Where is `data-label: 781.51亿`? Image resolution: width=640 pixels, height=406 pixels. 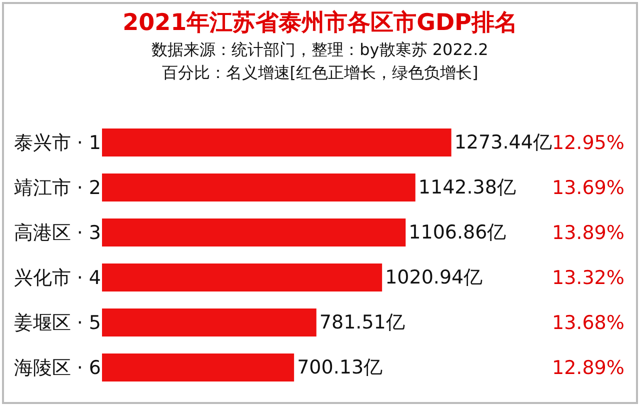
data-label: 781.51亿 is located at coordinates (362, 323).